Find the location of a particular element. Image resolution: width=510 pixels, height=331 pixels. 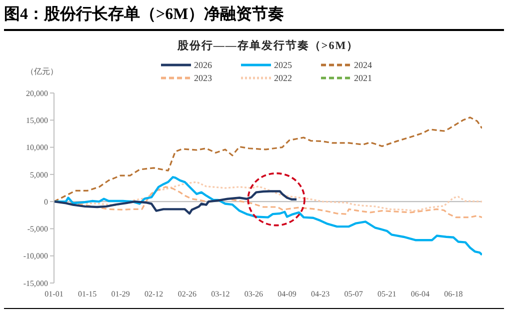

legend-label: 2025 is located at coordinates (283, 65).